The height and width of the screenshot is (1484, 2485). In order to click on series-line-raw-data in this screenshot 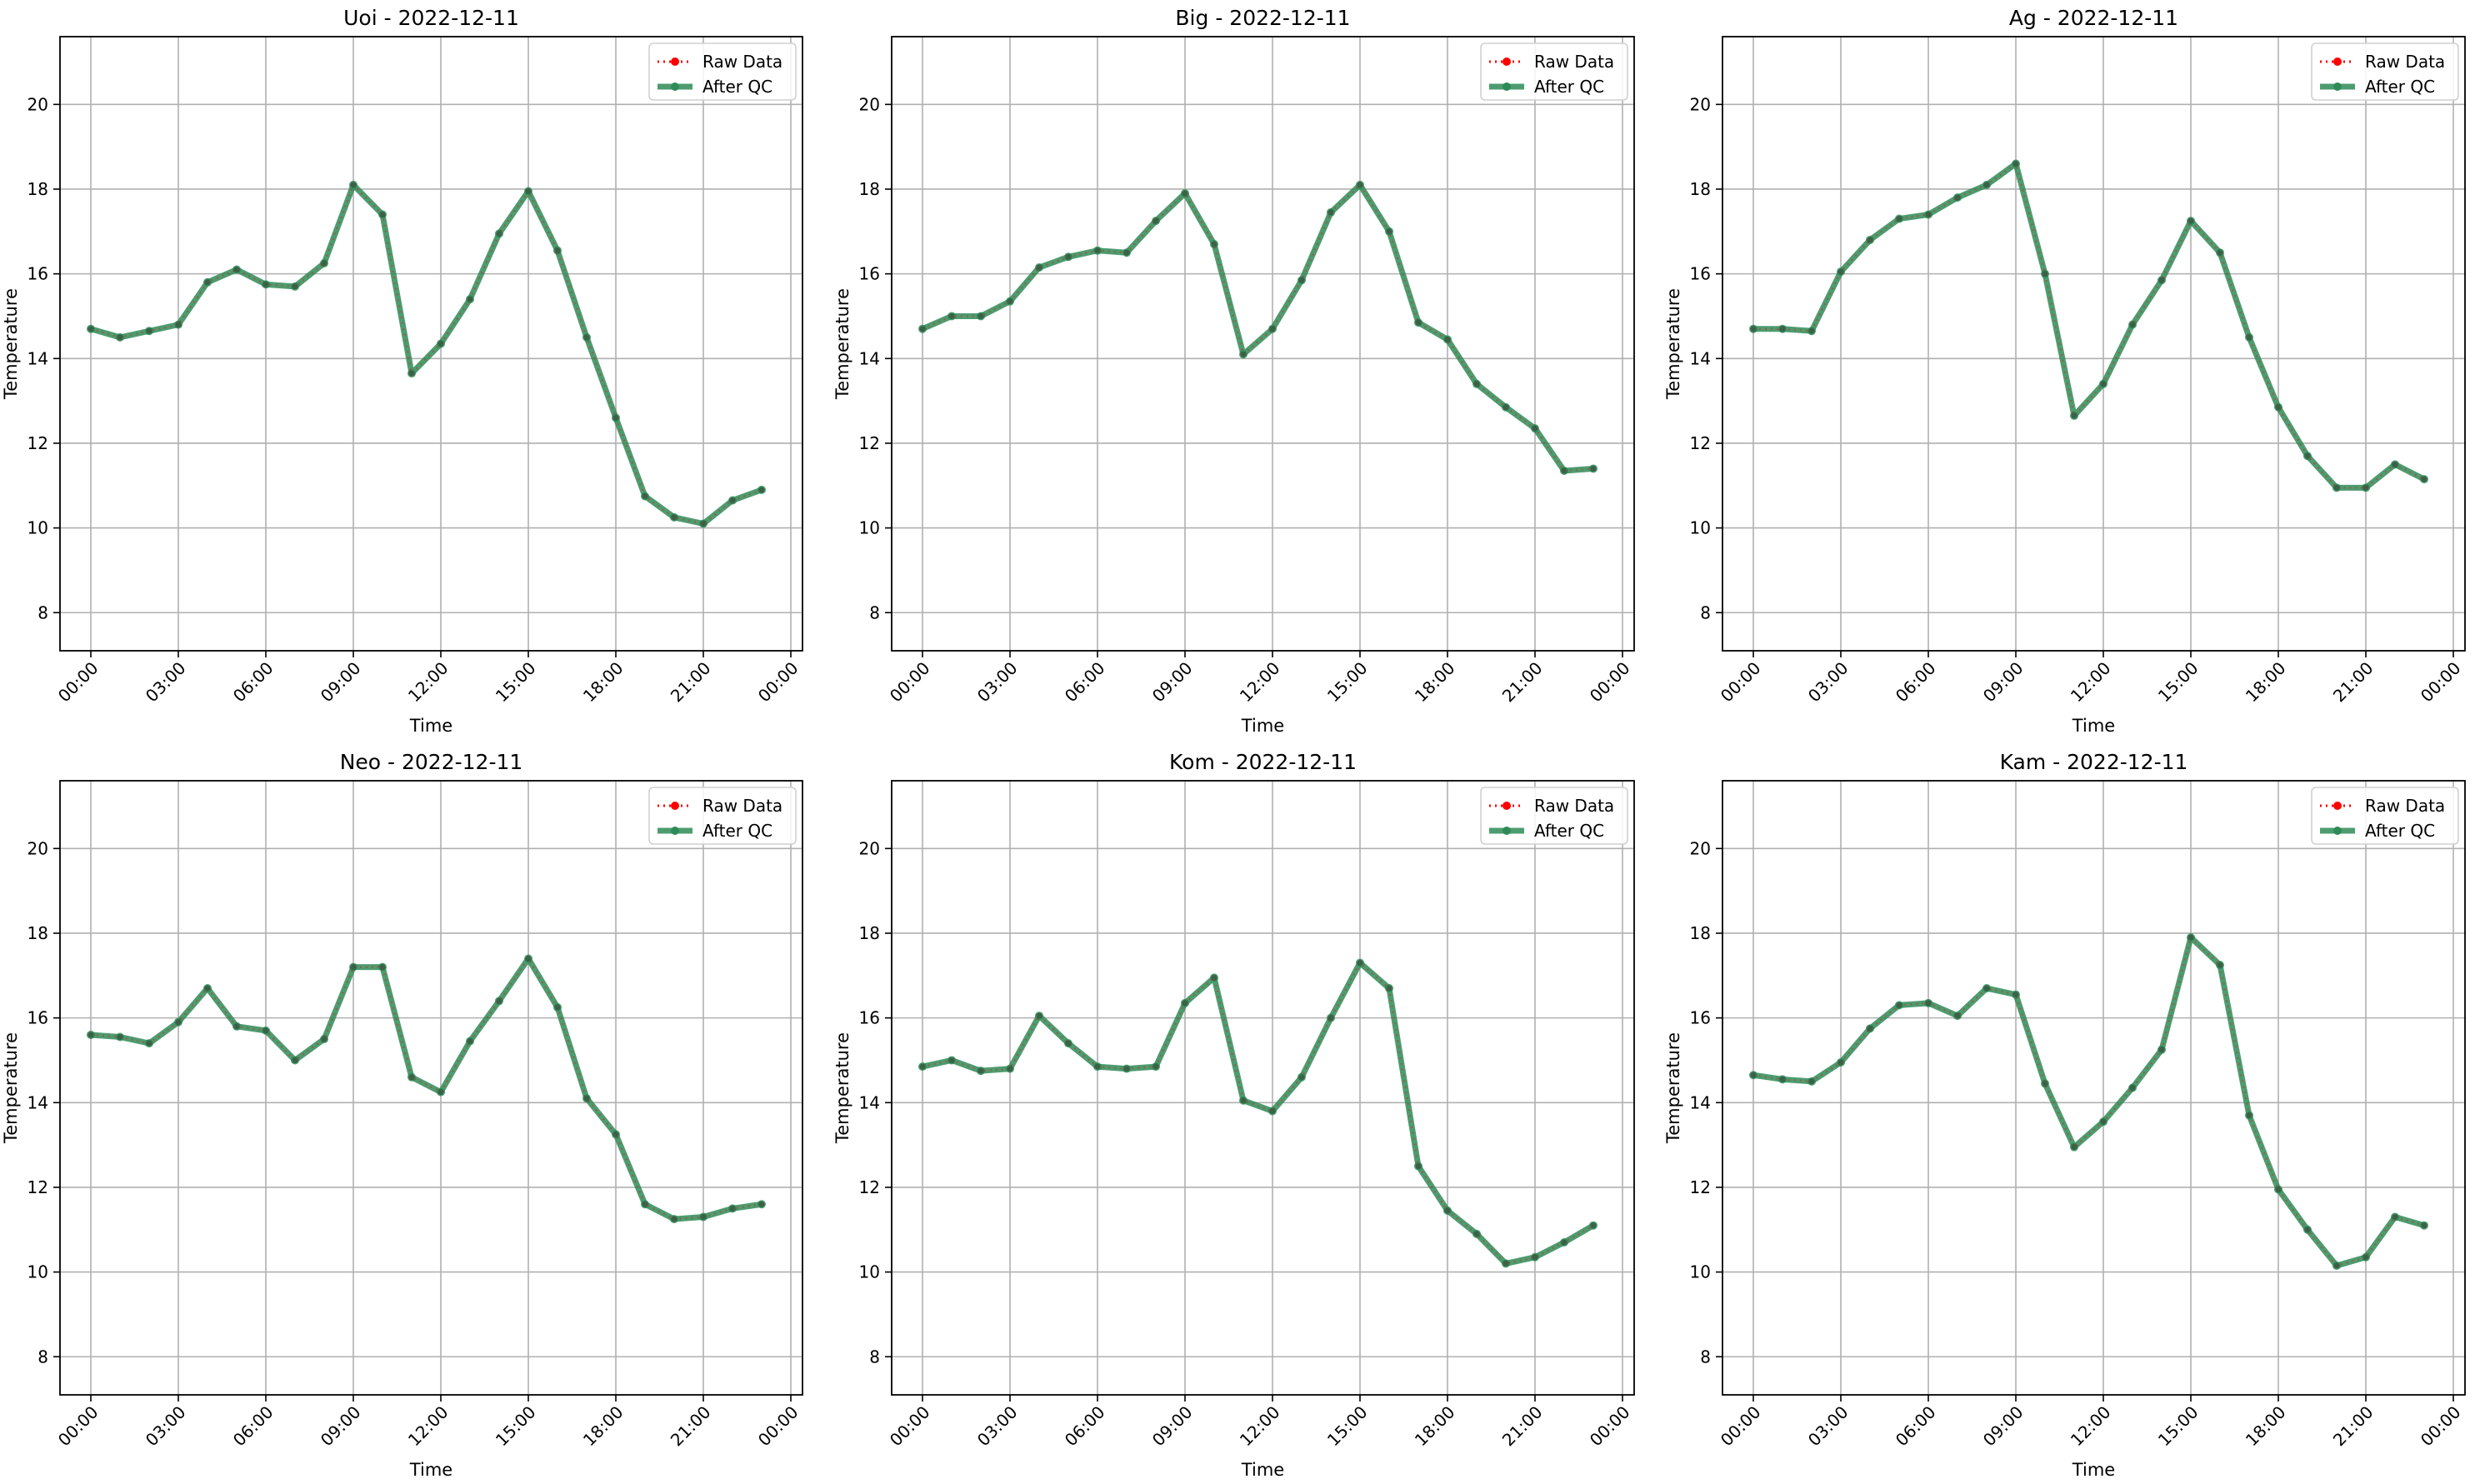, I will do `click(1258, 1113)`.